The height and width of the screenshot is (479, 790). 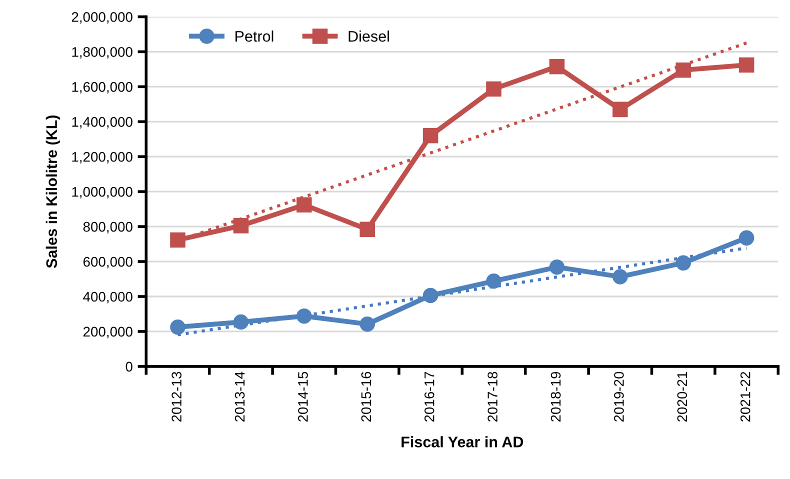 I want to click on y-tick-label: 1,800,000, so click(x=102, y=53).